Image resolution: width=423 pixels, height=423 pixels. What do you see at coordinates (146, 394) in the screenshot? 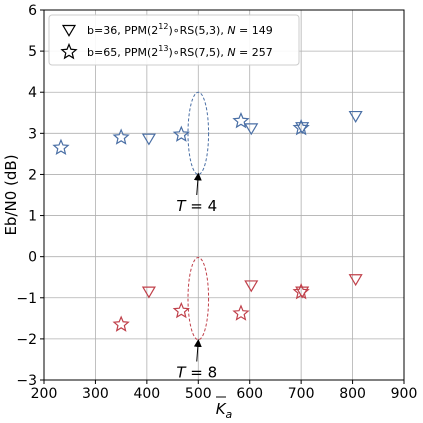
I see `x-tick-label: 400` at bounding box center [146, 394].